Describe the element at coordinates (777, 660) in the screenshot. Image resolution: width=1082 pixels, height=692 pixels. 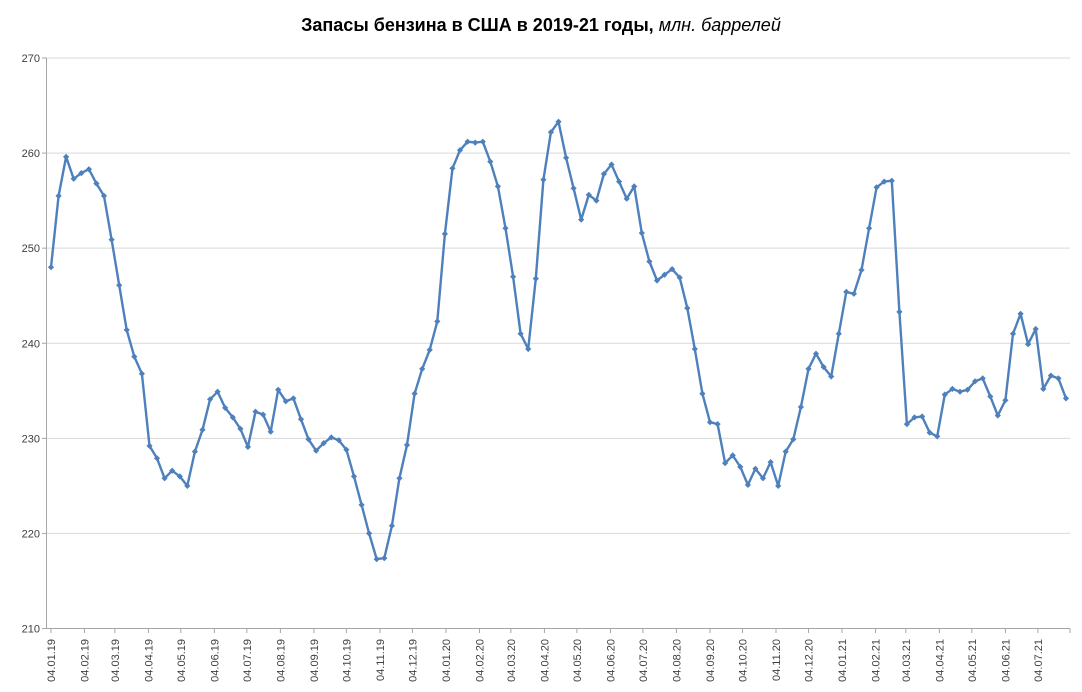
I see `x-axis-tick-label: 04.11.20` at that location.